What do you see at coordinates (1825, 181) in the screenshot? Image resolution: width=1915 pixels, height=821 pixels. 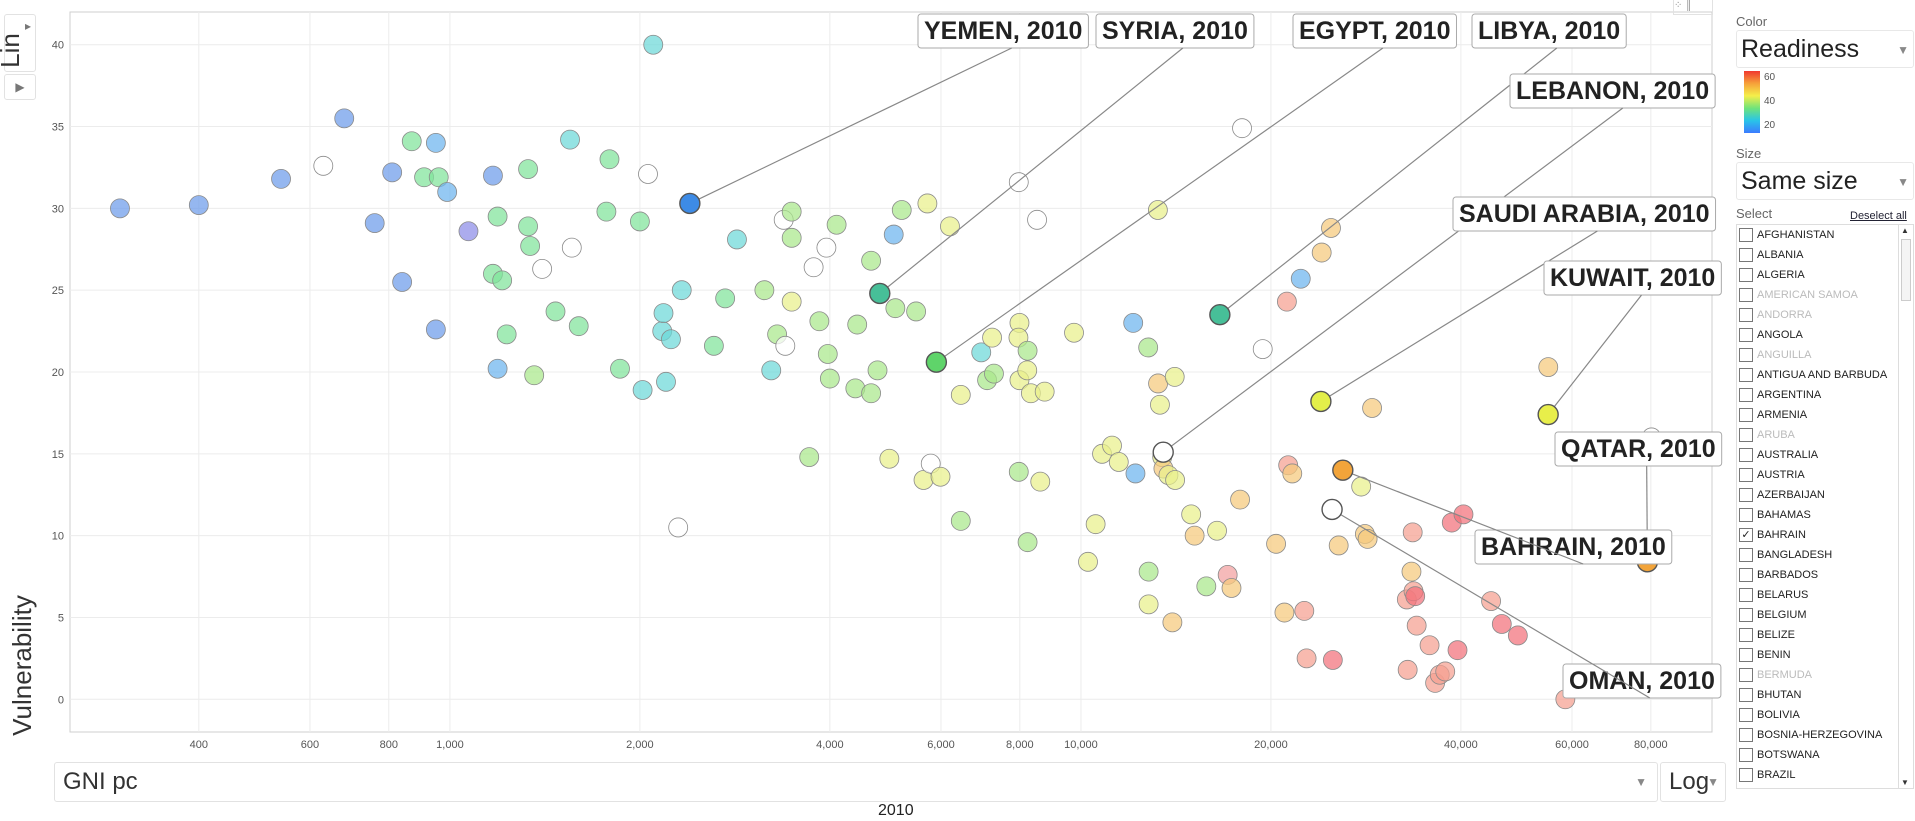 I see `size-dropdown: Same size ▼` at bounding box center [1825, 181].